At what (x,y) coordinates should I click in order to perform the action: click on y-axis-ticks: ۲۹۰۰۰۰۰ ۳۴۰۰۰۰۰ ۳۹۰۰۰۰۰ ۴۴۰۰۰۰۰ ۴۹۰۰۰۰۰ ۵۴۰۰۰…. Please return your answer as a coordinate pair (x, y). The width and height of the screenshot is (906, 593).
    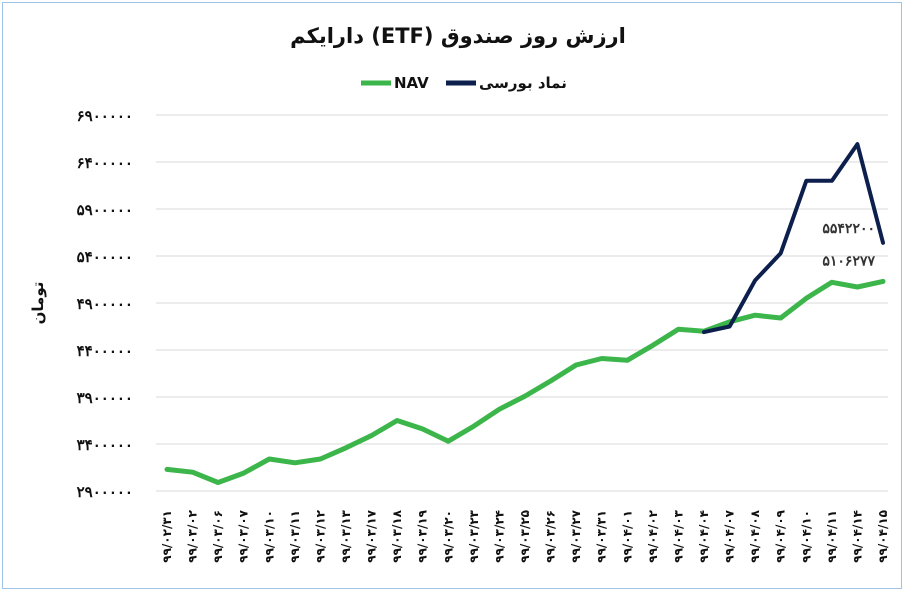
    Looking at the image, I should click on (105, 304).